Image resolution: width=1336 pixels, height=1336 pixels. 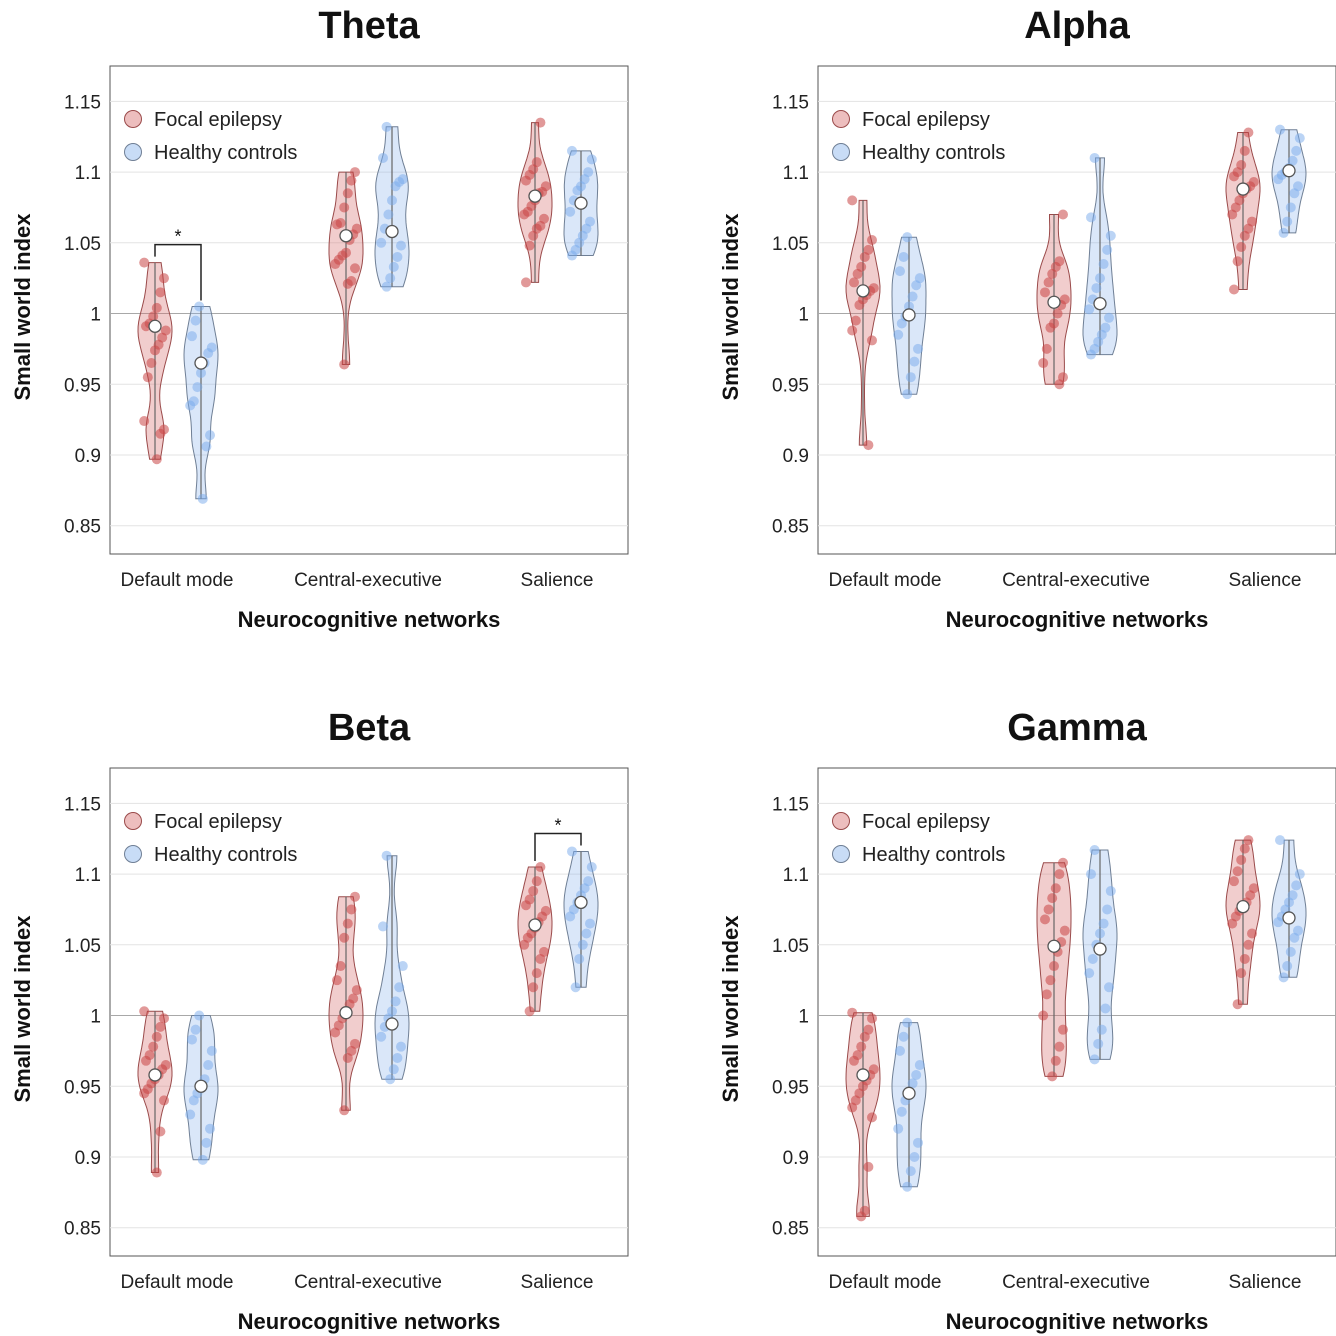 What do you see at coordinates (1265, 1282) in the screenshot?
I see `x-tick-label: Salience` at bounding box center [1265, 1282].